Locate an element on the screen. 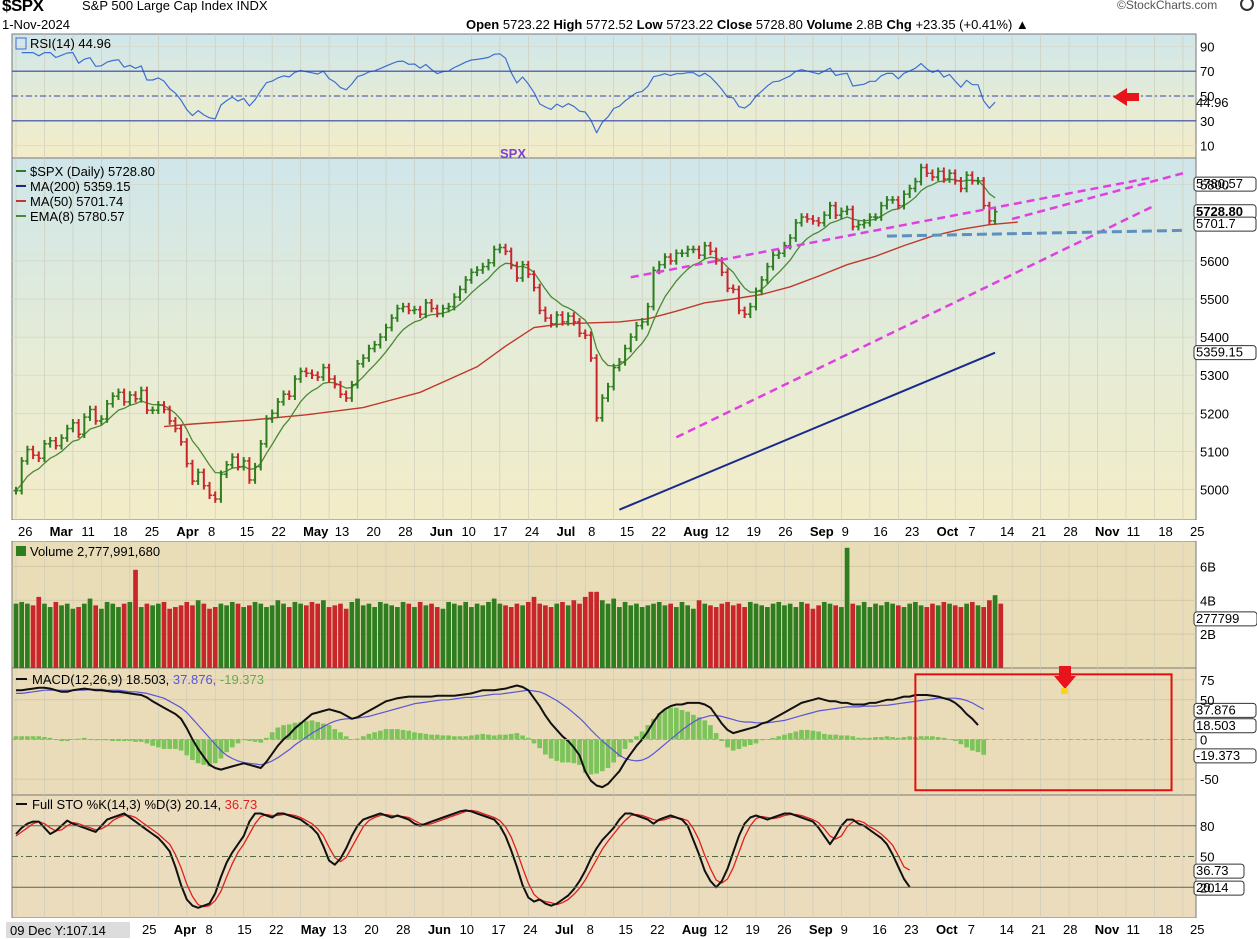 This screenshot has width=1257, height=939. price-legend-entry: $SPX (Daily) 5728.80 is located at coordinates (92, 171).